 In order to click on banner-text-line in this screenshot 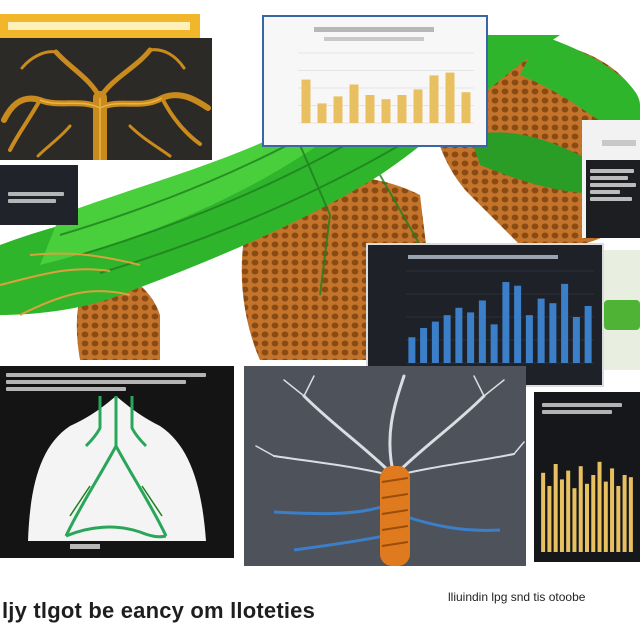, I will do `click(99, 26)`.